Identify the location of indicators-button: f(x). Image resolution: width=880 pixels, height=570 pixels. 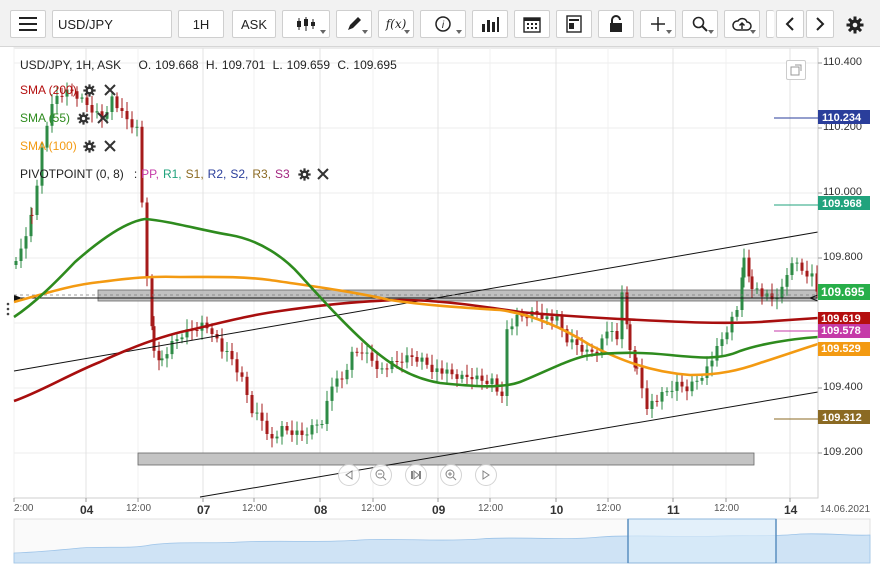
(396, 24).